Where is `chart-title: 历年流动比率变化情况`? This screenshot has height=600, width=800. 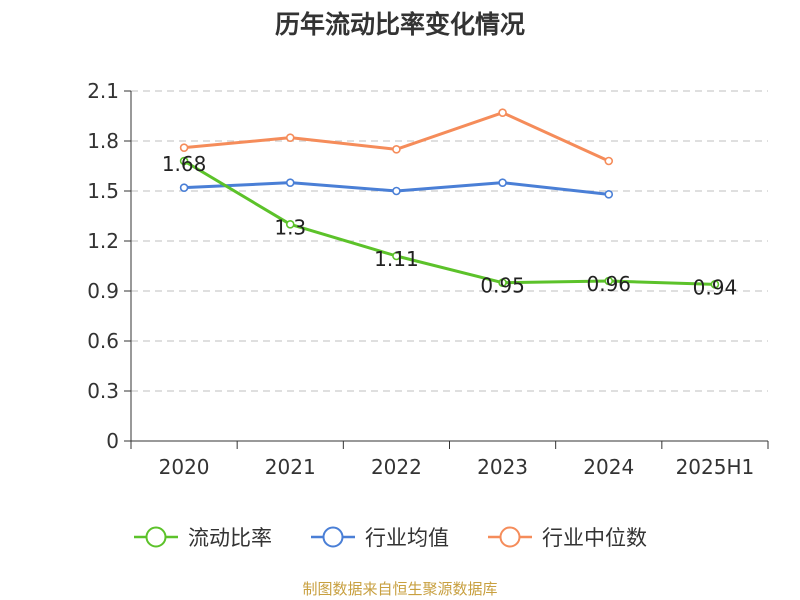 chart-title: 历年流动比率变化情况 is located at coordinates (400, 24).